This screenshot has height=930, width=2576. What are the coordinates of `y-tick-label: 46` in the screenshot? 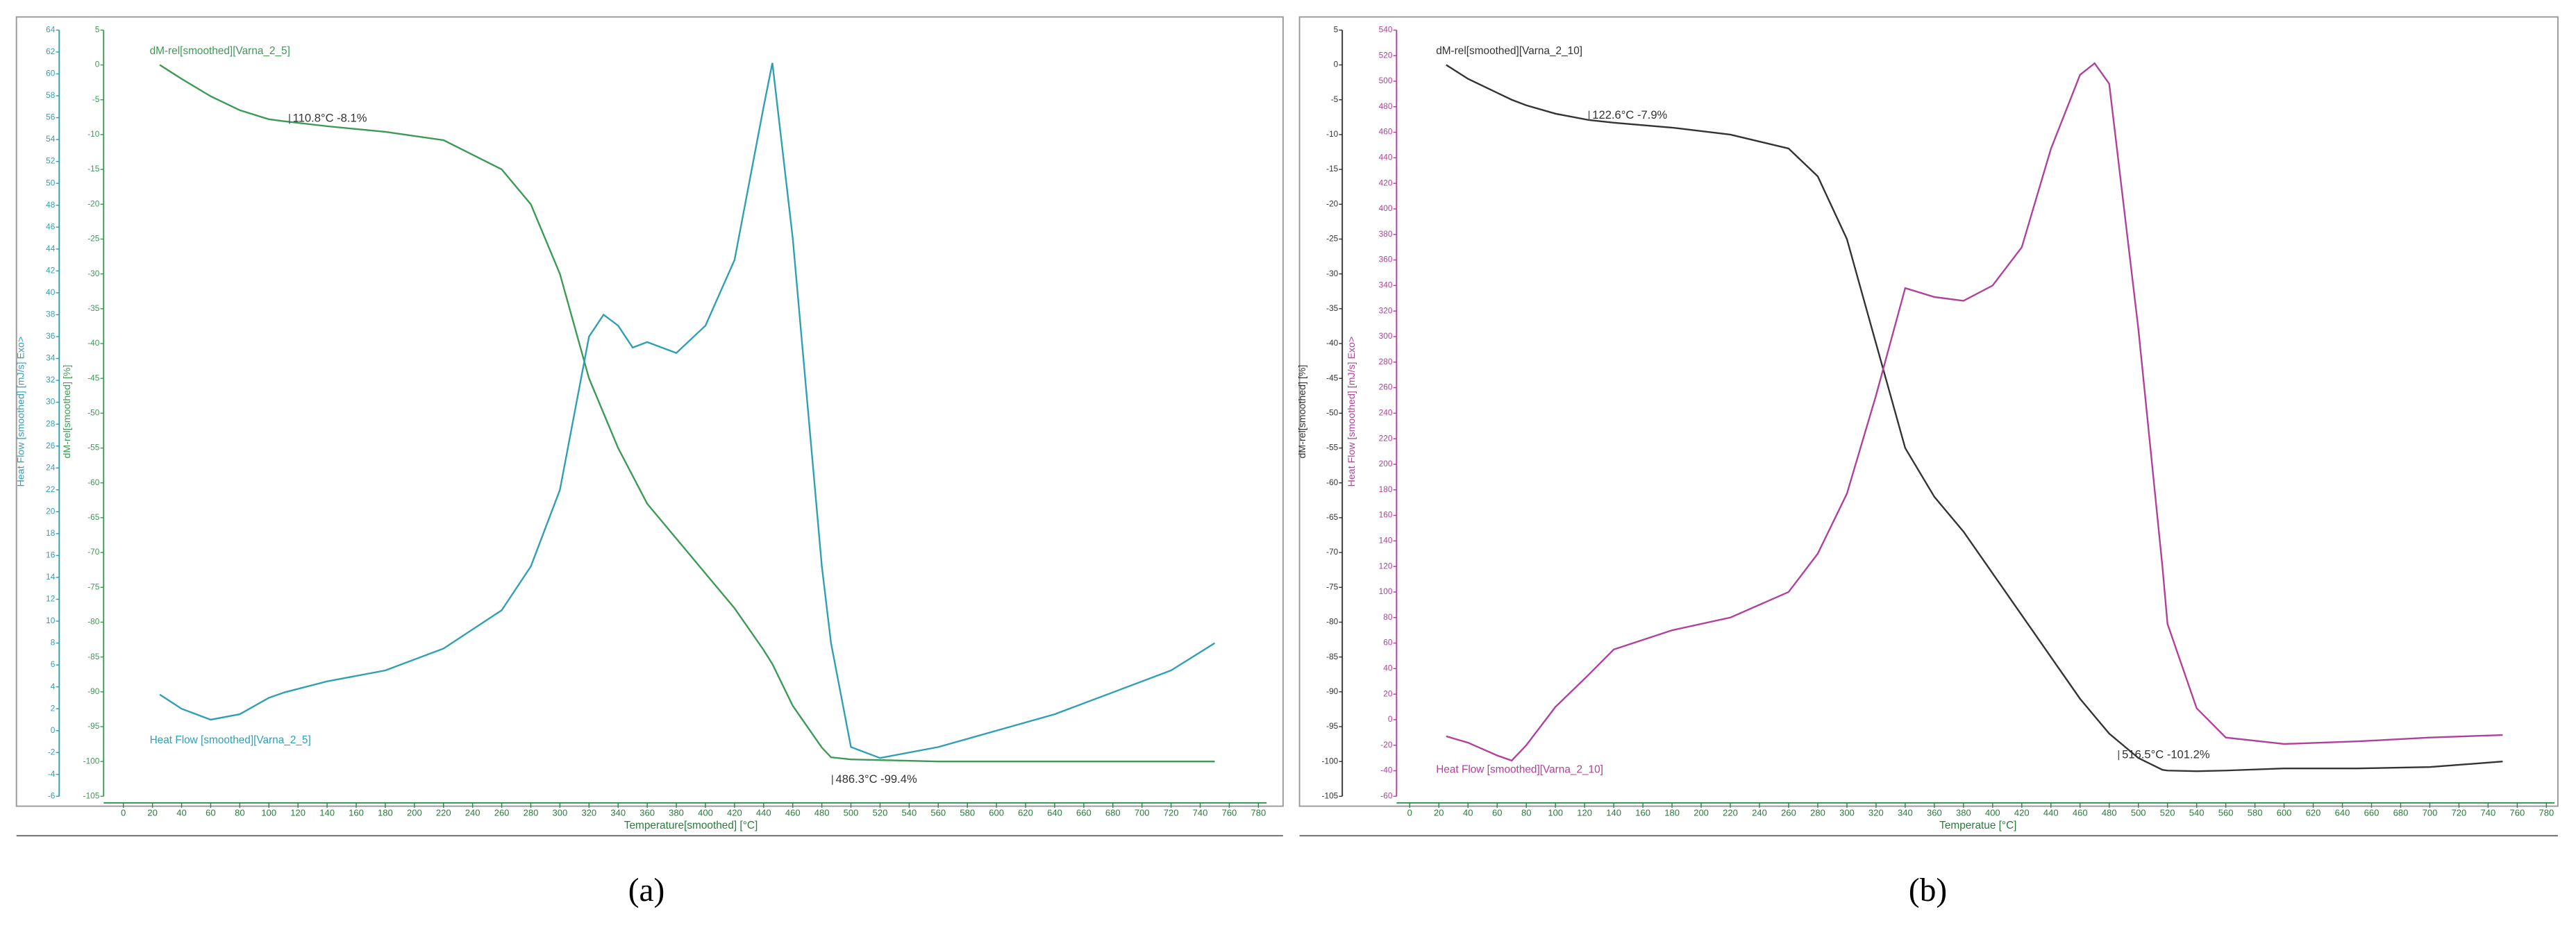 It's located at (51, 226).